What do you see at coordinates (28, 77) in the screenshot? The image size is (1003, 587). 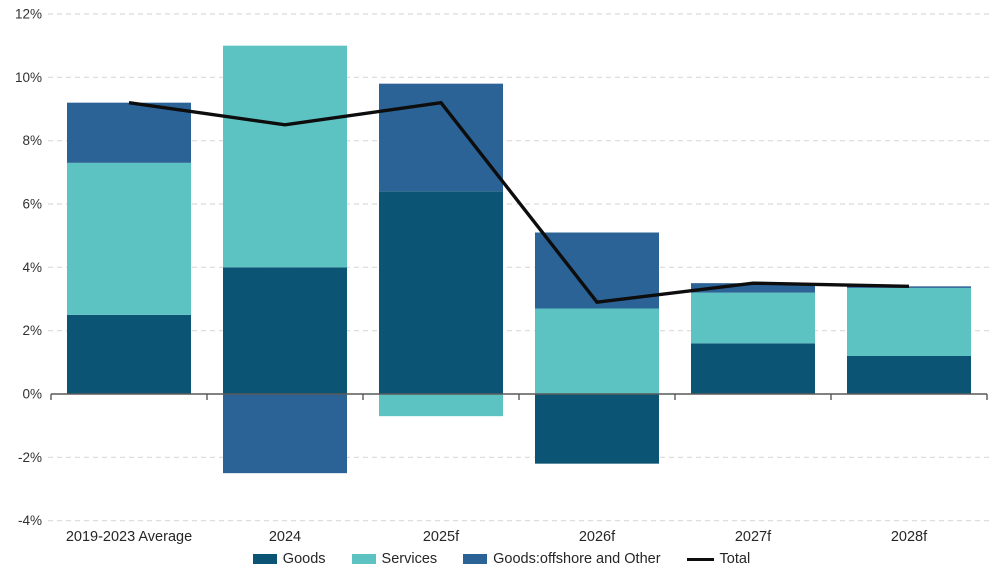 I see `y-tick-label: 10%` at bounding box center [28, 77].